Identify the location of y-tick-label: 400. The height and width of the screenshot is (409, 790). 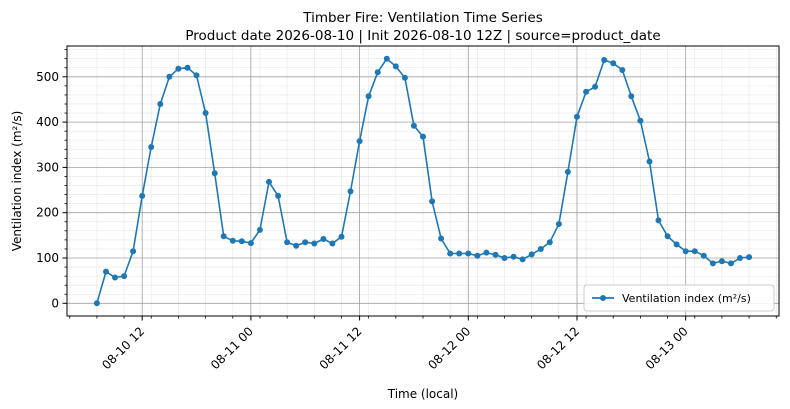
(47, 122).